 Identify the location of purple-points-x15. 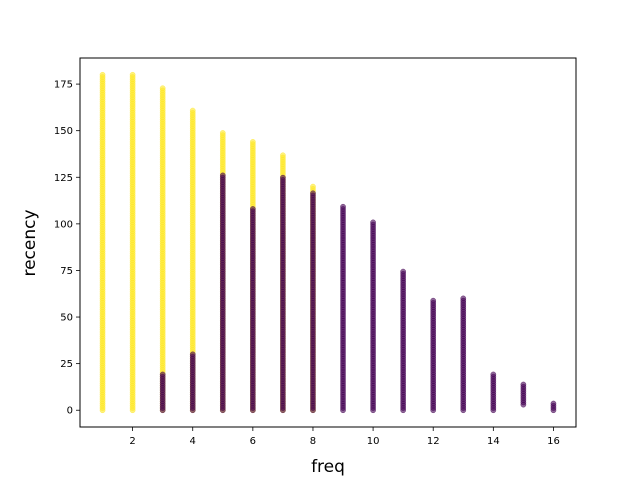
(523, 394).